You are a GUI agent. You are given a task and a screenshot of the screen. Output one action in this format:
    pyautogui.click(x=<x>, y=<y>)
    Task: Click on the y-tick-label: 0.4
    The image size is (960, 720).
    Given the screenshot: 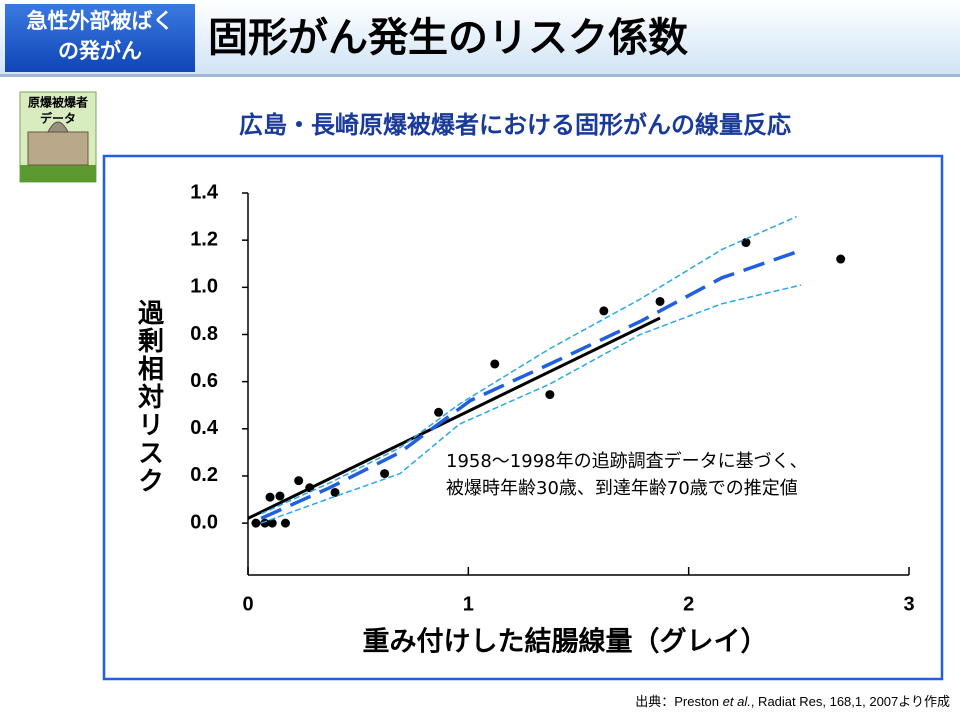 What is the action you would take?
    pyautogui.click(x=204, y=428)
    